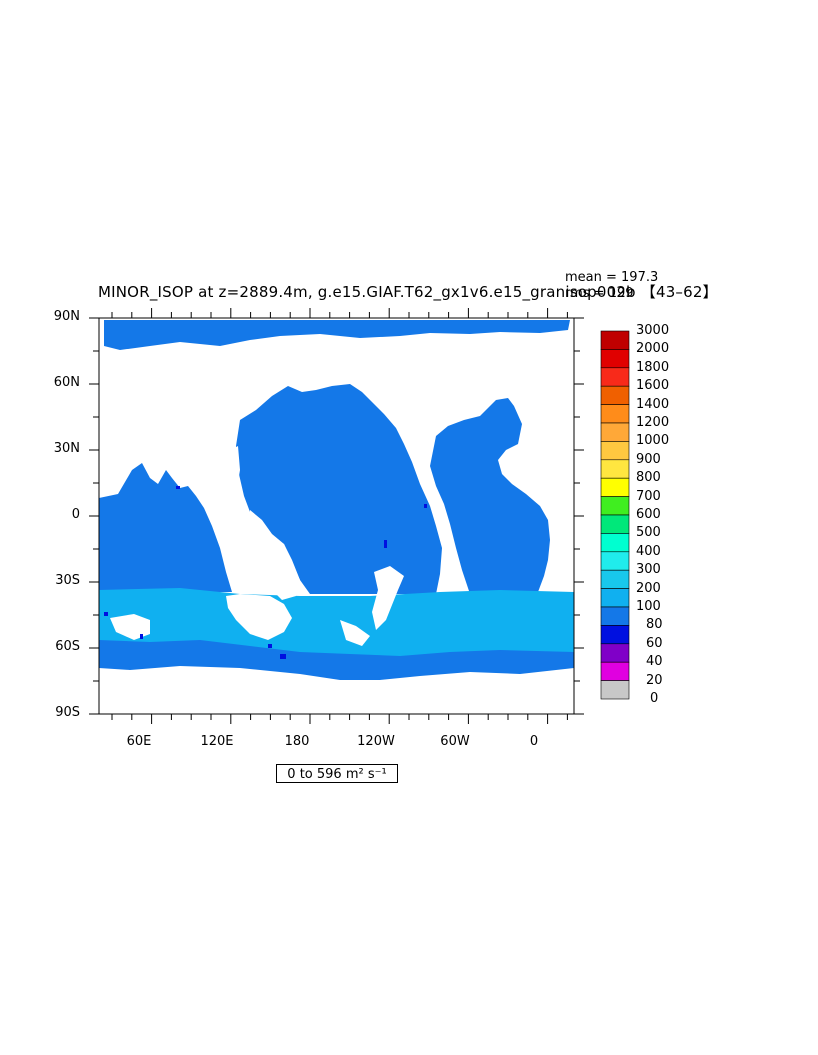  I want to click on colorbar-label: 1000, so click(653, 441).